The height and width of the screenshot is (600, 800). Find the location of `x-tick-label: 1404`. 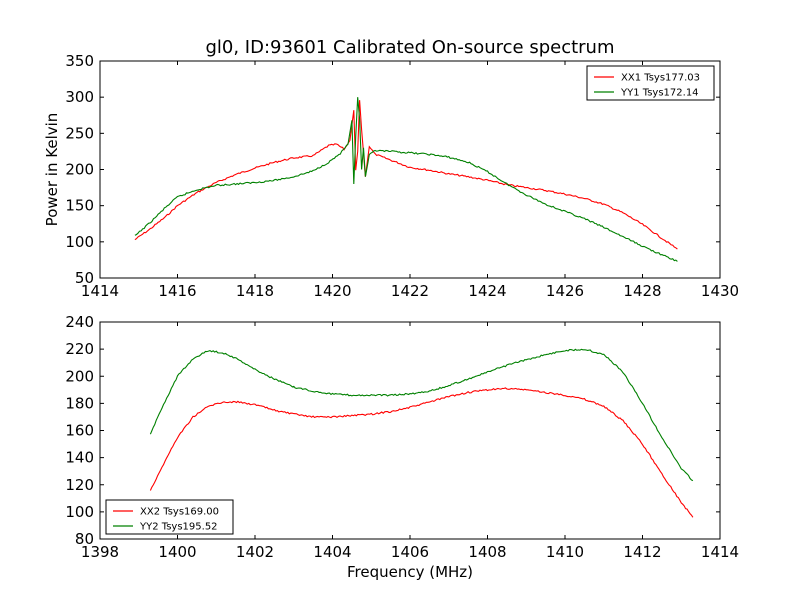

x-tick-label: 1404 is located at coordinates (332, 552).